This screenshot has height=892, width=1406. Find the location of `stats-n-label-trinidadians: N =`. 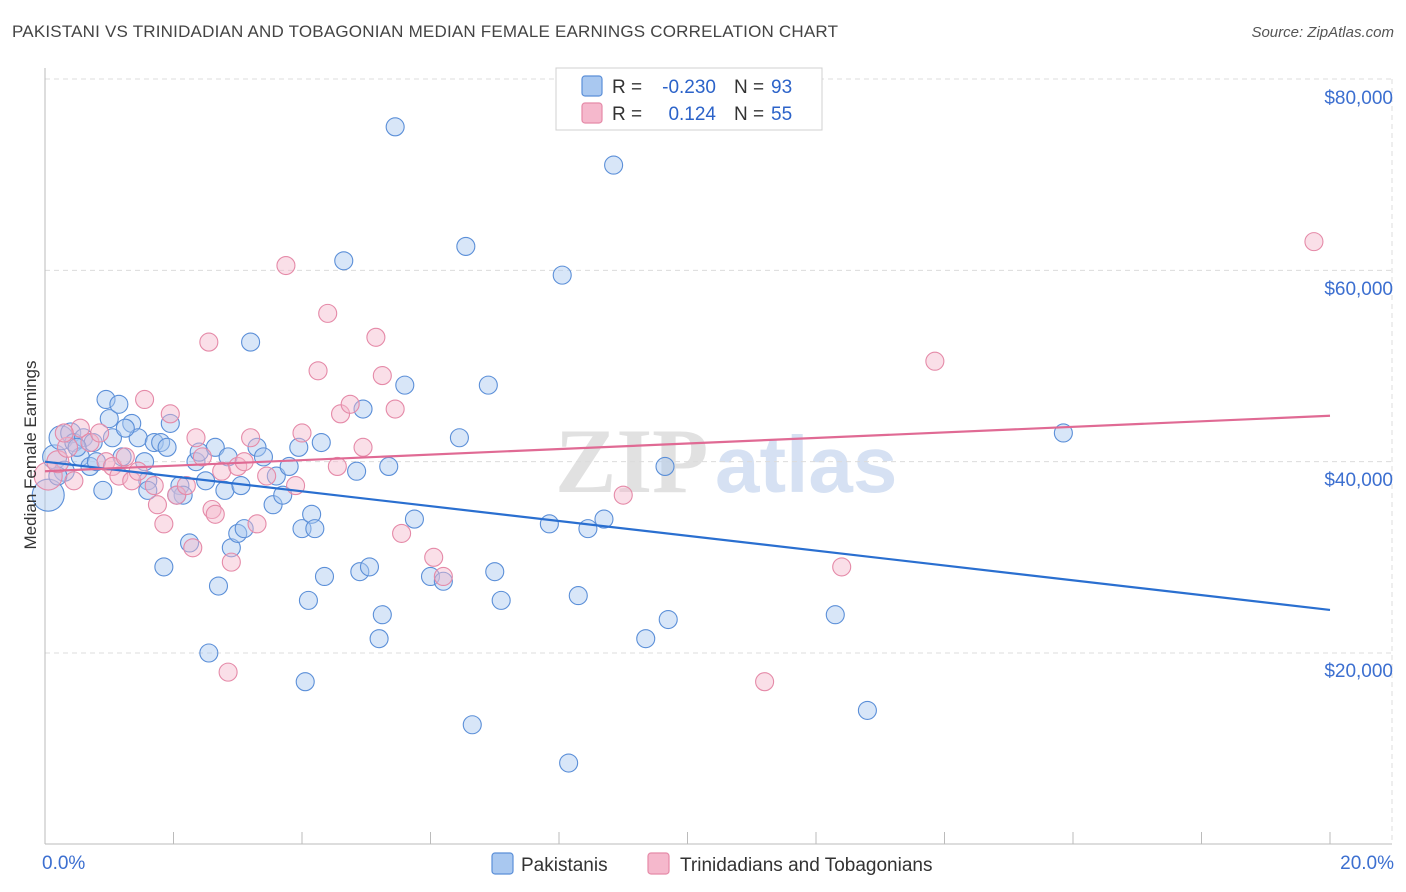

stats-n-label-trinidadians: N = is located at coordinates (749, 114).